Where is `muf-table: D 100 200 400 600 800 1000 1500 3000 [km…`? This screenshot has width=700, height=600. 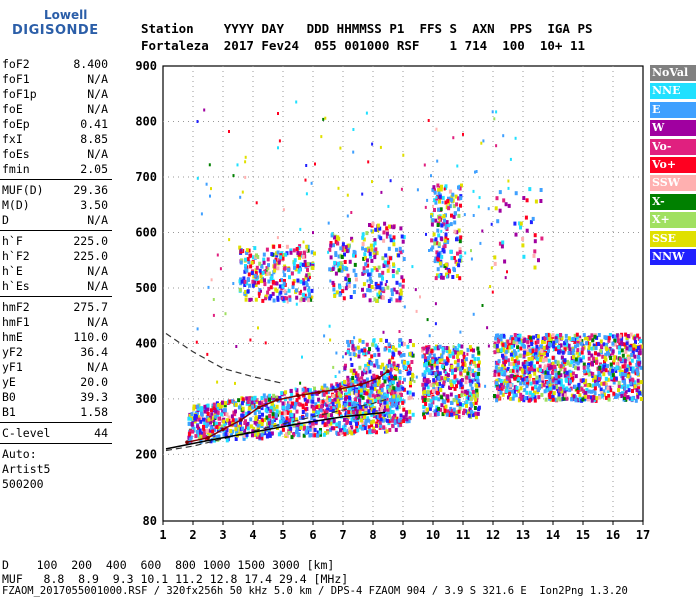 muf-table: D 100 200 400 600 800 1000 1500 3000 [km… is located at coordinates (175, 572).